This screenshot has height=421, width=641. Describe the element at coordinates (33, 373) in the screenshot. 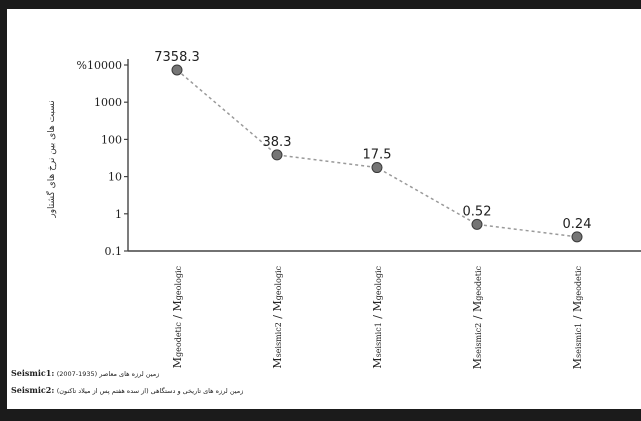

I see `legend-key: Seismic1:` at that location.